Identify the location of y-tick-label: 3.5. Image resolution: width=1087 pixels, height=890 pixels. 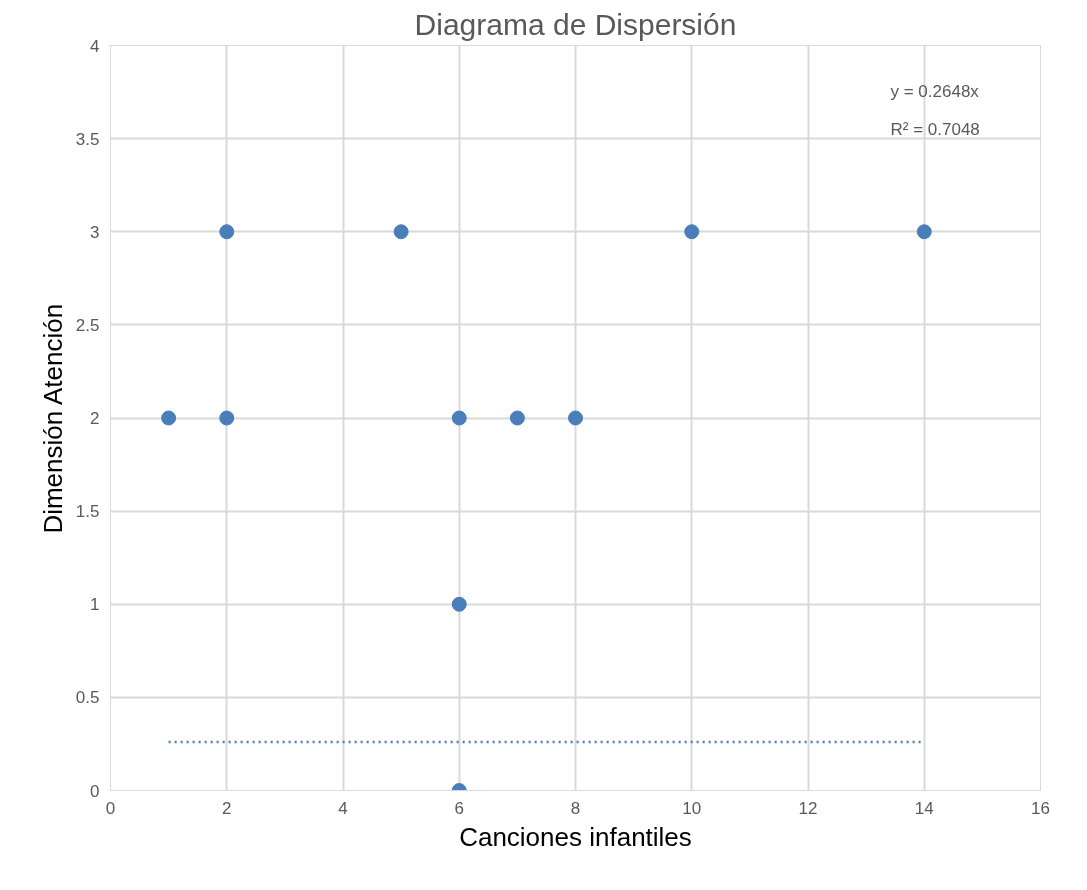
(87, 139).